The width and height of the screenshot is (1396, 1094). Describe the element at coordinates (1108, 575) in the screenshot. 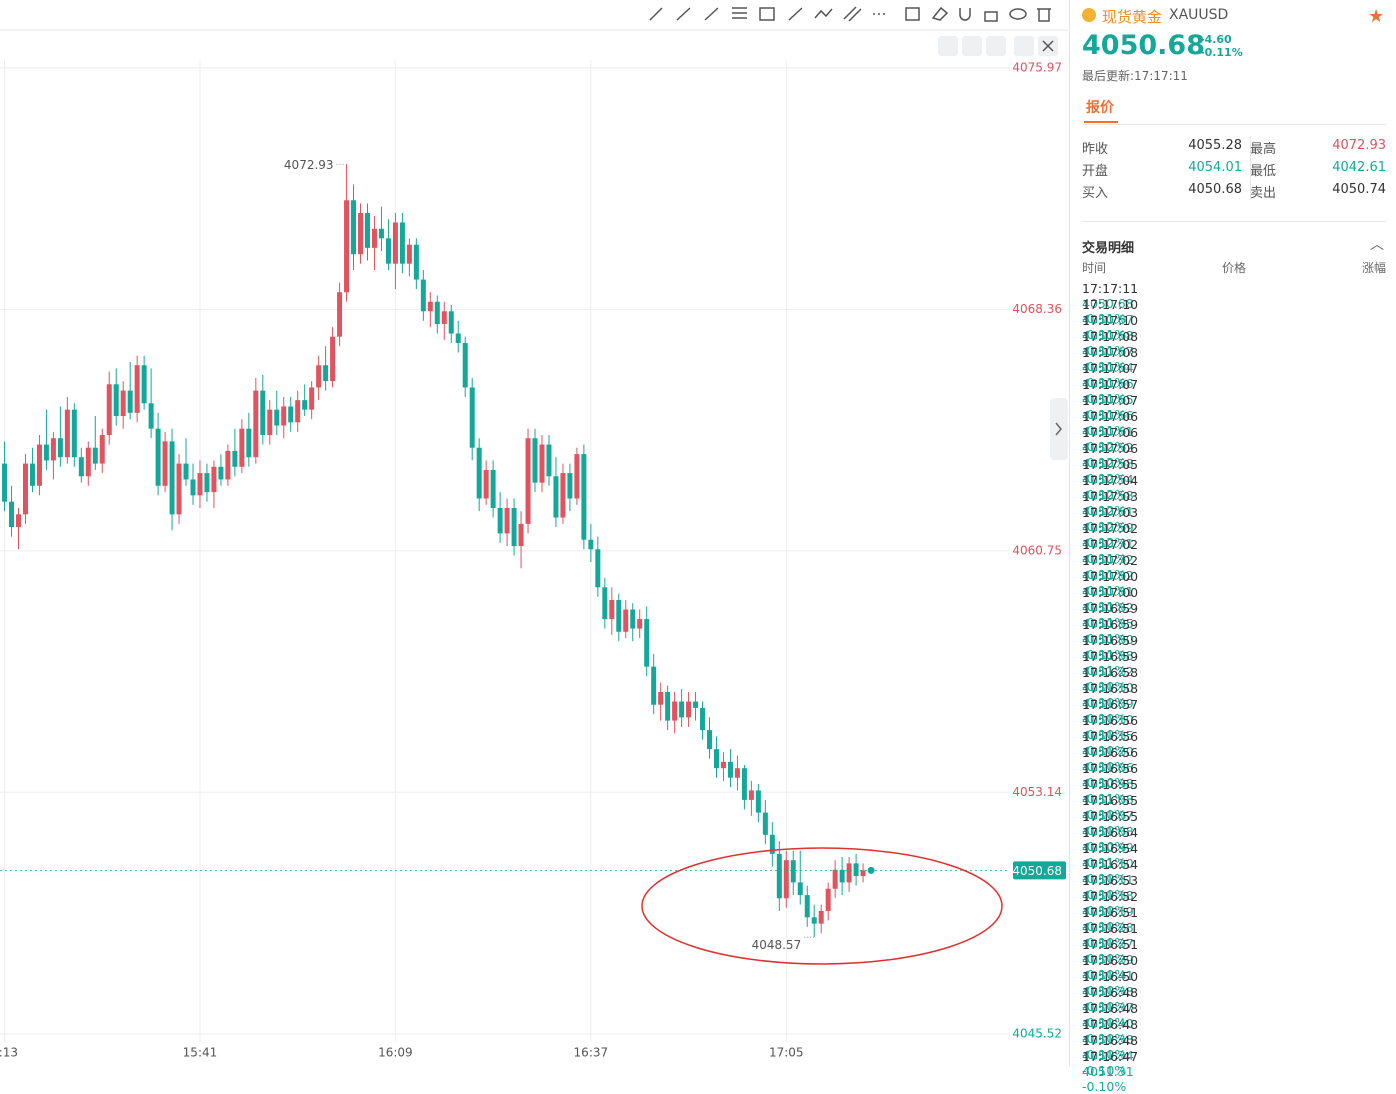

I see `trade-price: 4050.82` at that location.